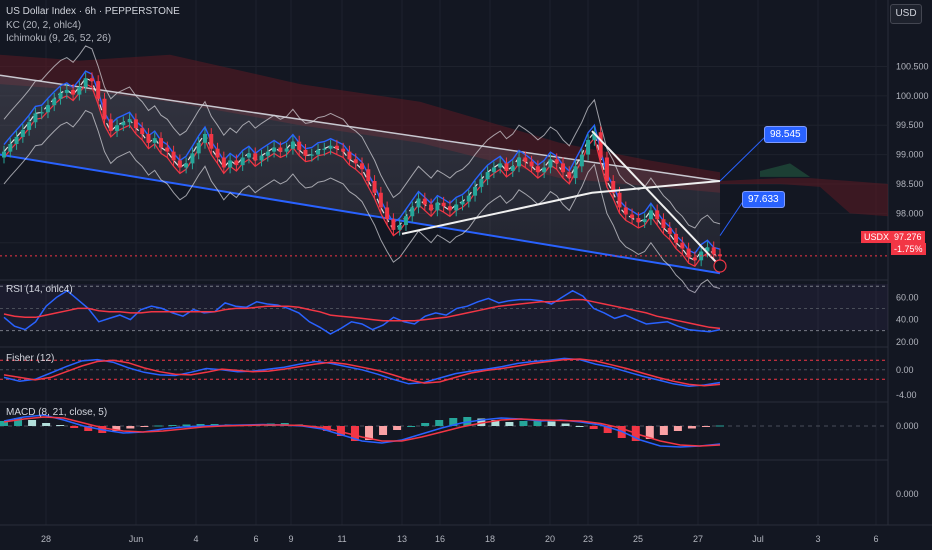 The height and width of the screenshot is (550, 932). I want to click on pane-tick-label: 40.00, so click(907, 320).